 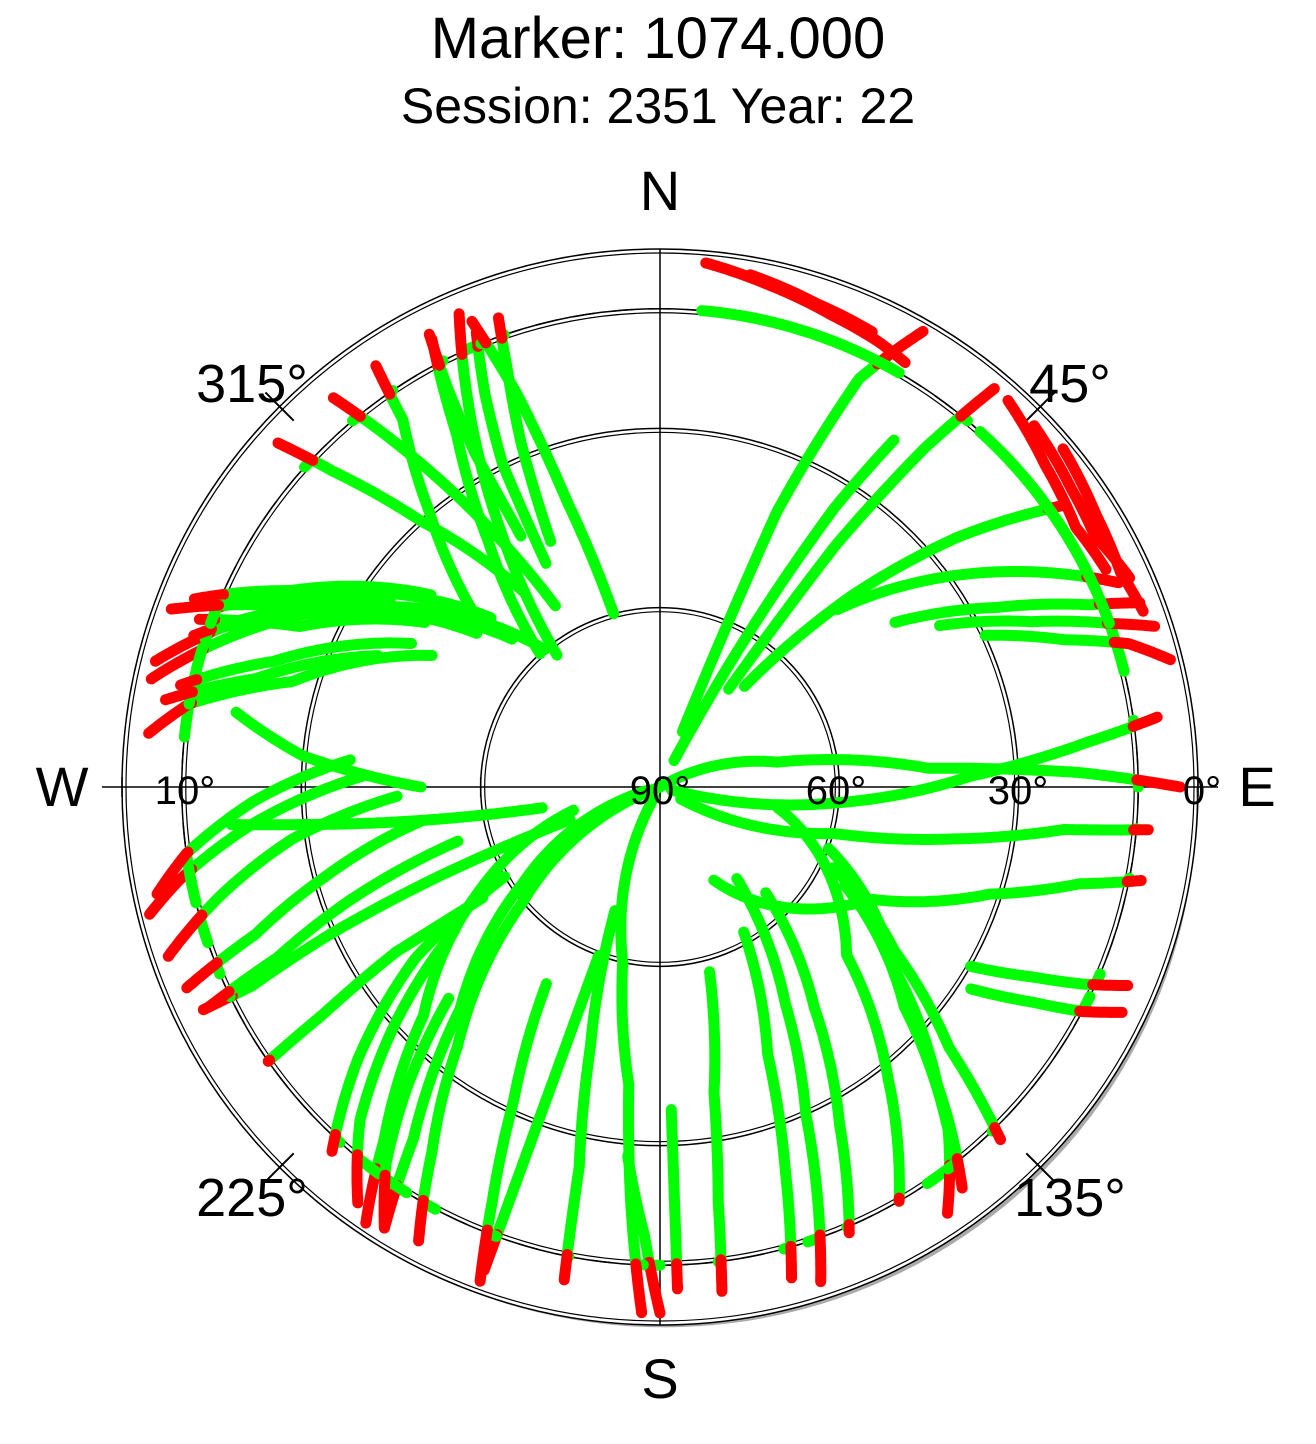 What do you see at coordinates (836, 791) in the screenshot?
I see `elevation-label-60: 60°` at bounding box center [836, 791].